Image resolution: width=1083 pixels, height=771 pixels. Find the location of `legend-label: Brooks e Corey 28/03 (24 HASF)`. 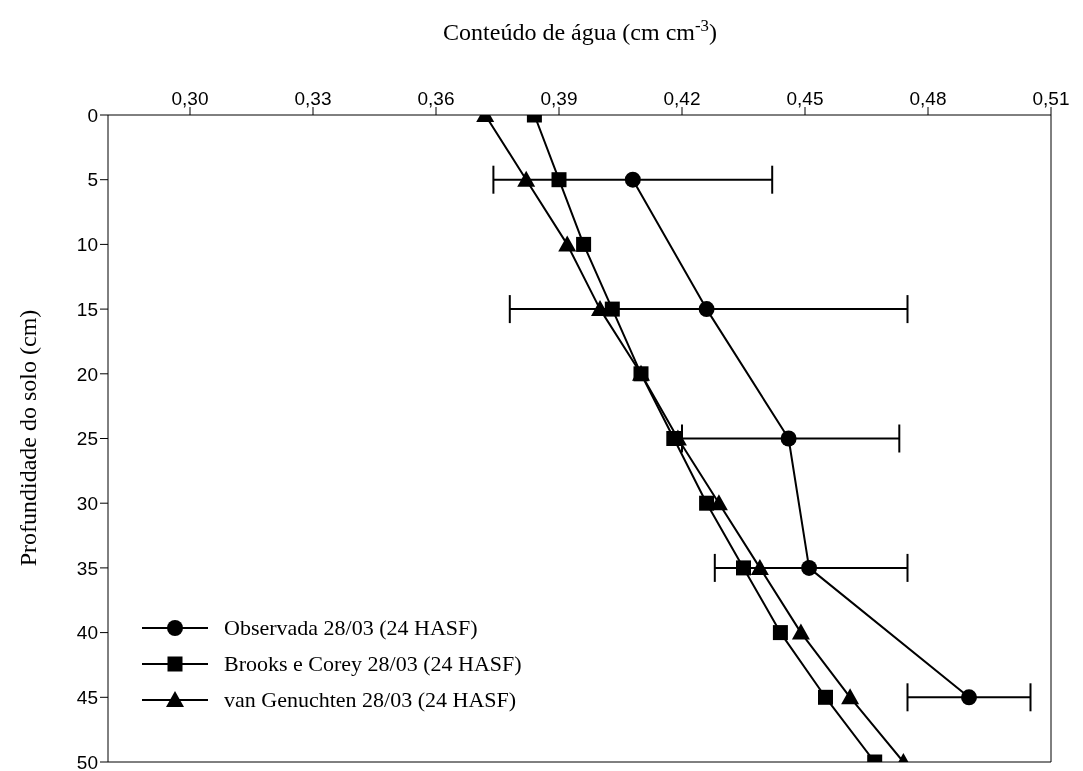

legend-label: Brooks e Corey 28/03 (24 HASF) is located at coordinates (373, 664).